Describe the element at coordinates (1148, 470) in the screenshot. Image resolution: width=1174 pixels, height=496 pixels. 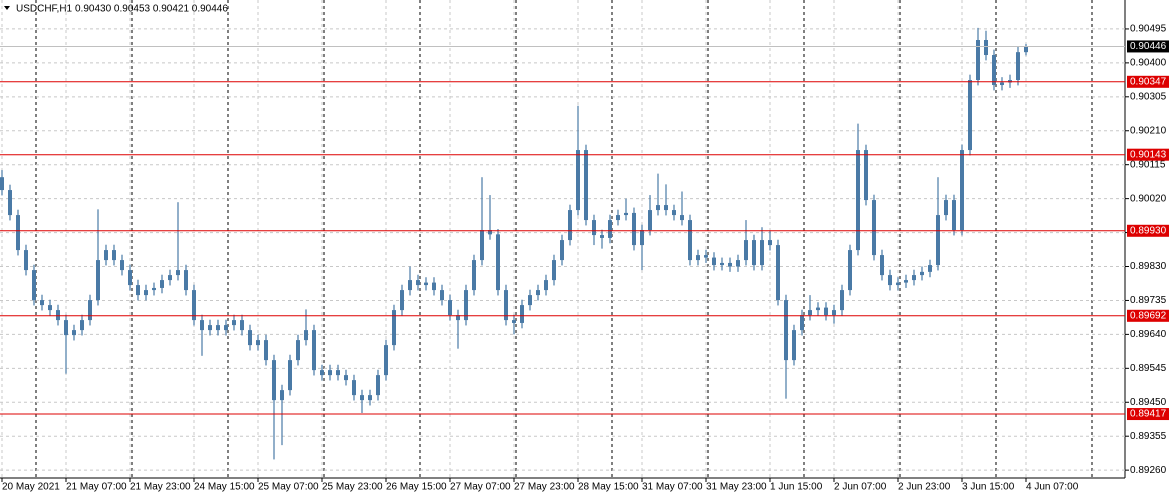
I see `y-tick-label: 0.89260` at that location.